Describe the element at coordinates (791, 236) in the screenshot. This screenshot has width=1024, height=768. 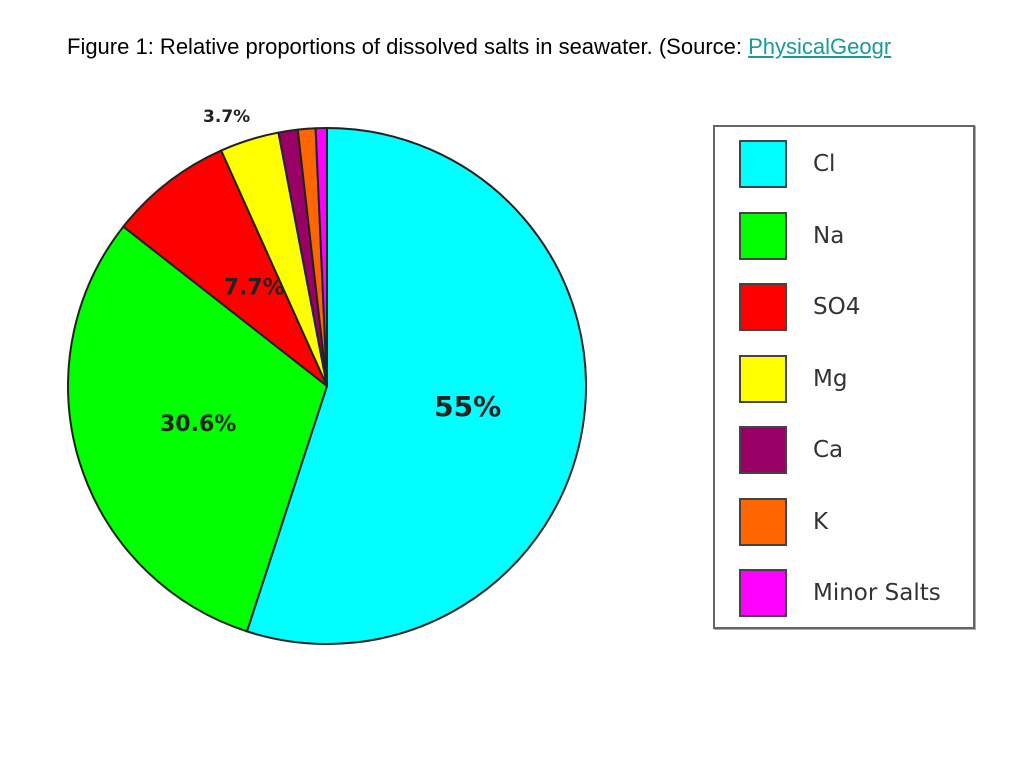
I see `legend-item-na: Na` at that location.